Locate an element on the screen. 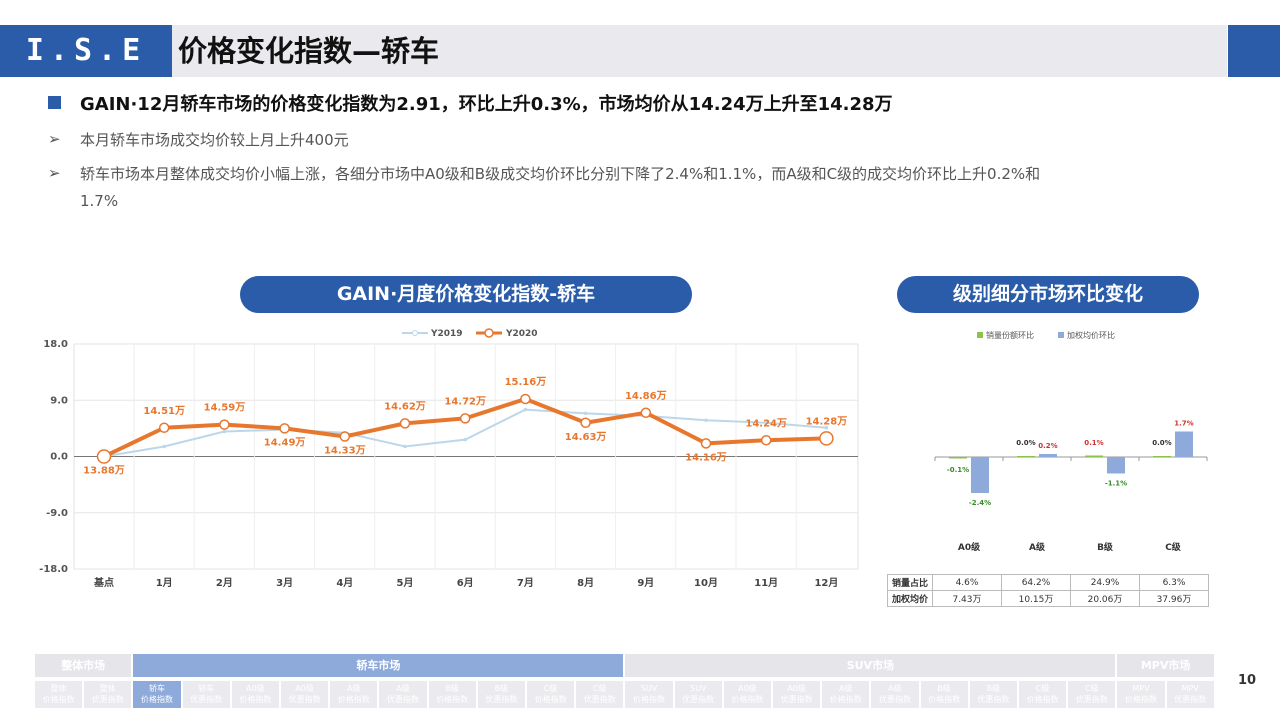 The image size is (1280, 720). page-title: 价格变化指数—轿车 is located at coordinates (309, 51).